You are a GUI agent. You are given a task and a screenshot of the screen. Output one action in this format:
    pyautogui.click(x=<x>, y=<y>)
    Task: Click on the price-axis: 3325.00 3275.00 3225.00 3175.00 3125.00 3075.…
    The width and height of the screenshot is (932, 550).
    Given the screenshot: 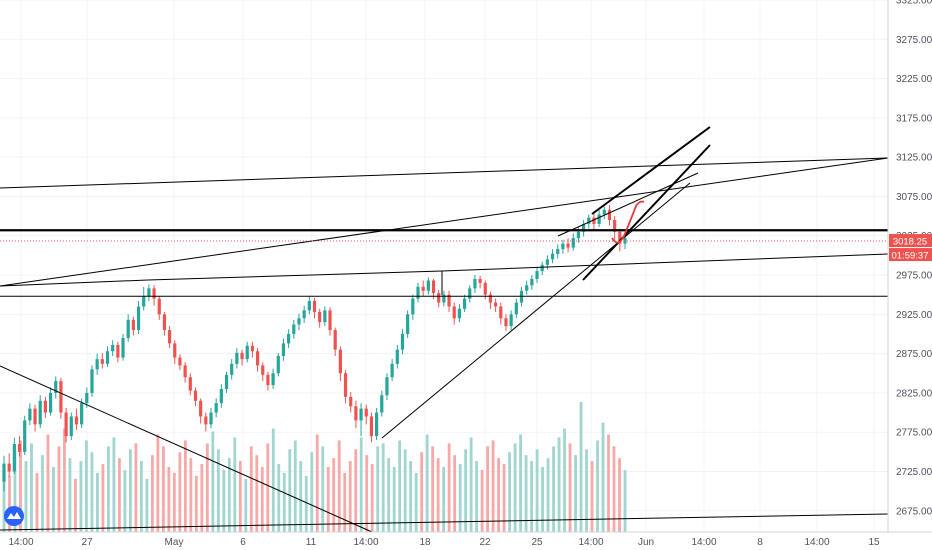 What is the action you would take?
    pyautogui.click(x=909, y=266)
    